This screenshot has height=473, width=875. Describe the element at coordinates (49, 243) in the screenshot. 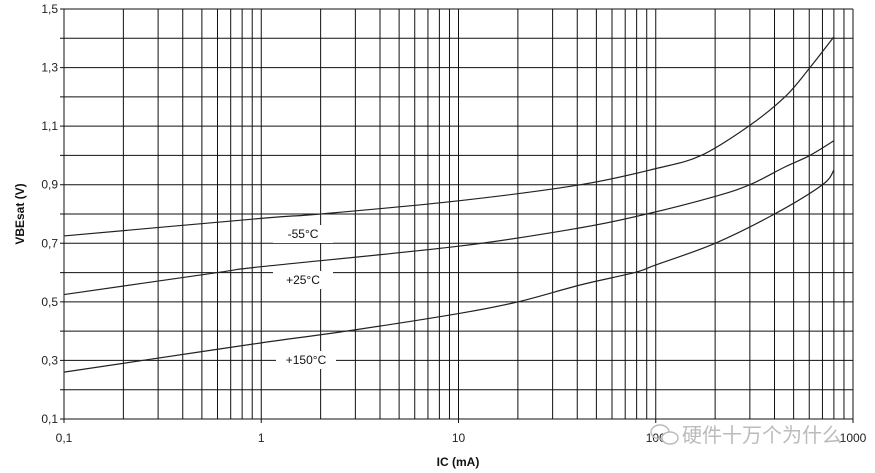

I see `y-tick-label: 0,7` at that location.